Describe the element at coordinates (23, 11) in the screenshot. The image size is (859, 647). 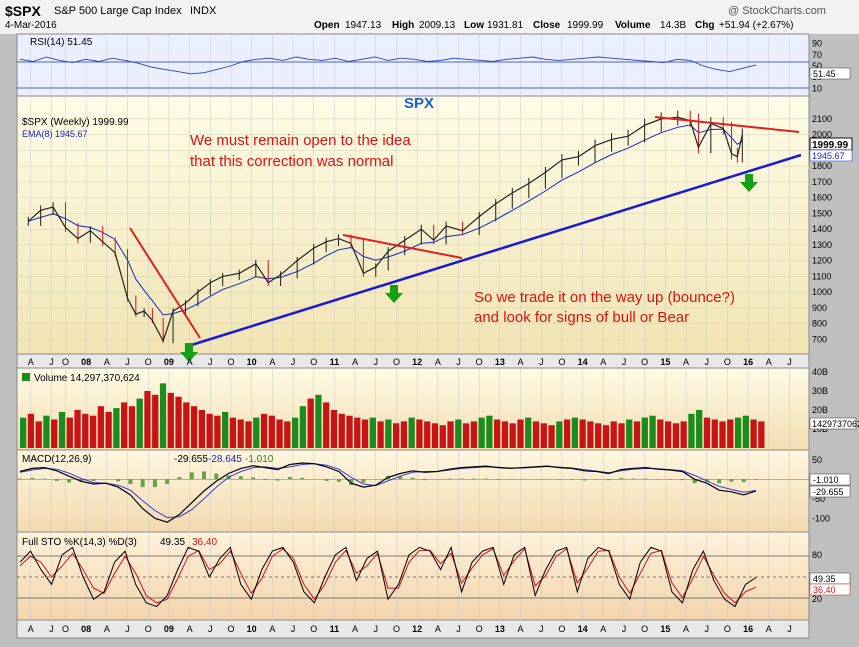
I see `ticker-symbol: $SPX` at that location.